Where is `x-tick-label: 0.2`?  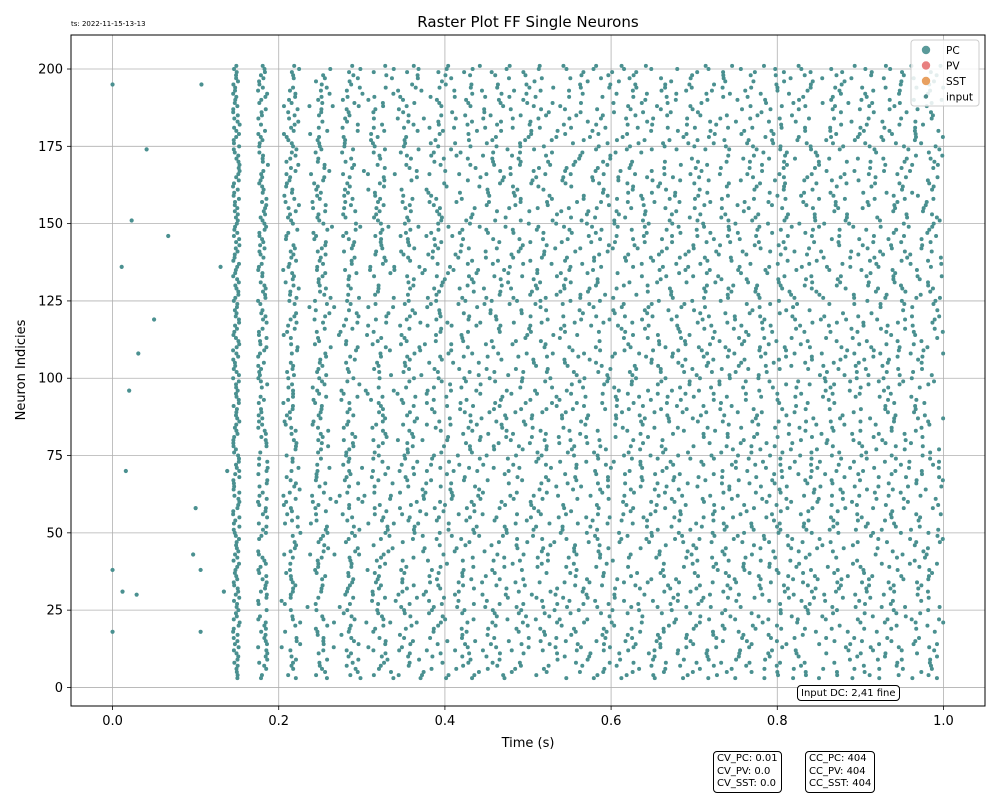
x-tick-label: 0.2 is located at coordinates (278, 721).